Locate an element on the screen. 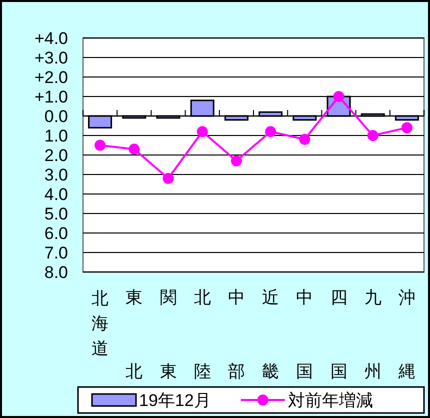 The width and height of the screenshot is (430, 418). y-tick-label: 1.0 is located at coordinates (56, 136).